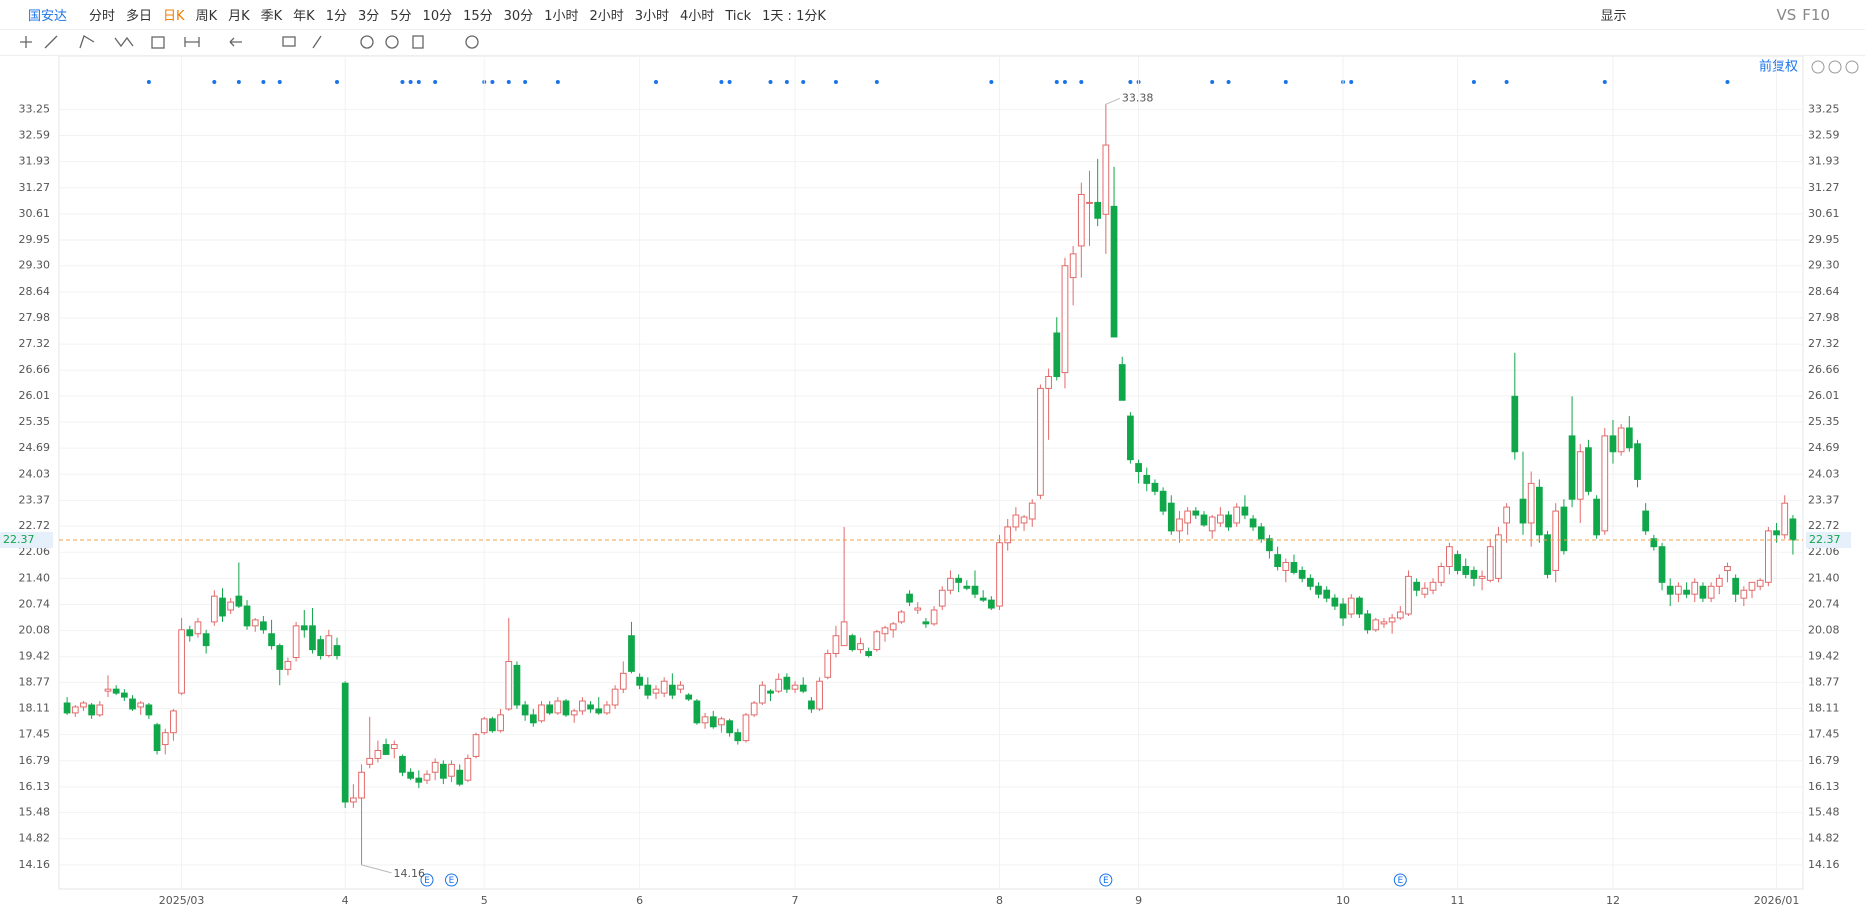 This screenshot has height=918, width=1865. What do you see at coordinates (174, 16) in the screenshot?
I see `period-tab: 日K` at bounding box center [174, 16].